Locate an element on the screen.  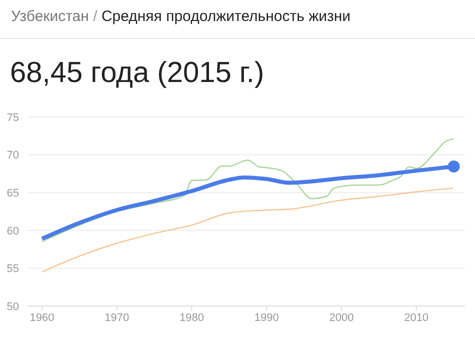
y-tick-label: 50 is located at coordinates (12, 306).